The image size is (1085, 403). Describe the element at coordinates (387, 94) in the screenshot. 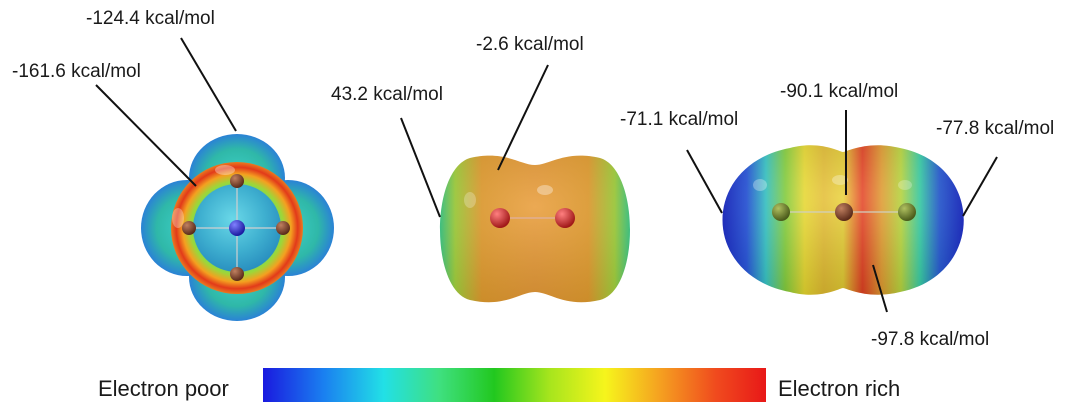

I see `label-mol2-left: 43.2 kcal/mol` at that location.